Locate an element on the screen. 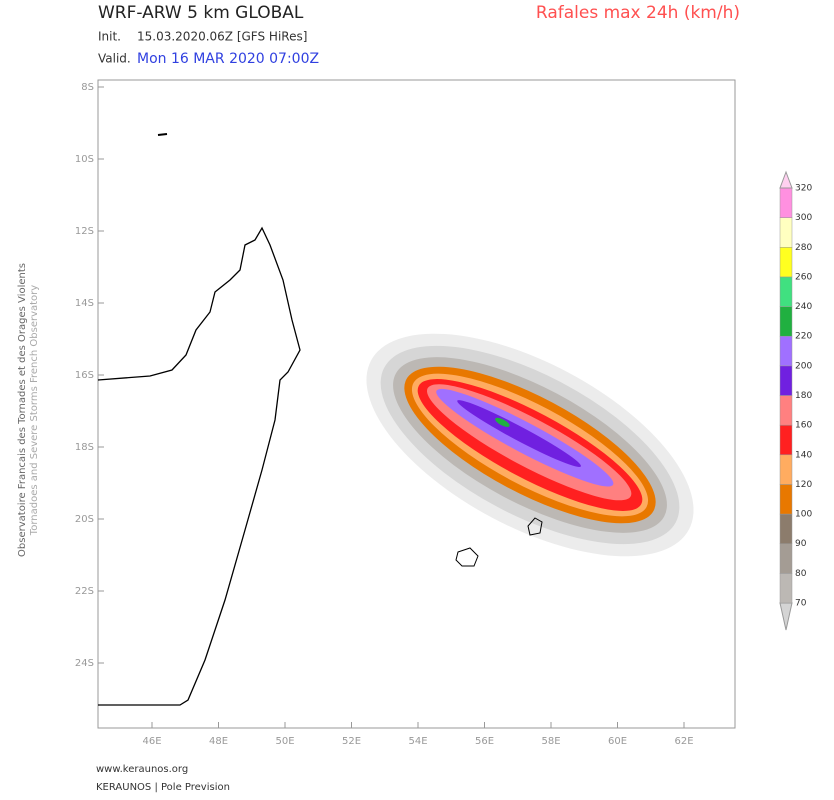  mauritius is located at coordinates (535, 526).